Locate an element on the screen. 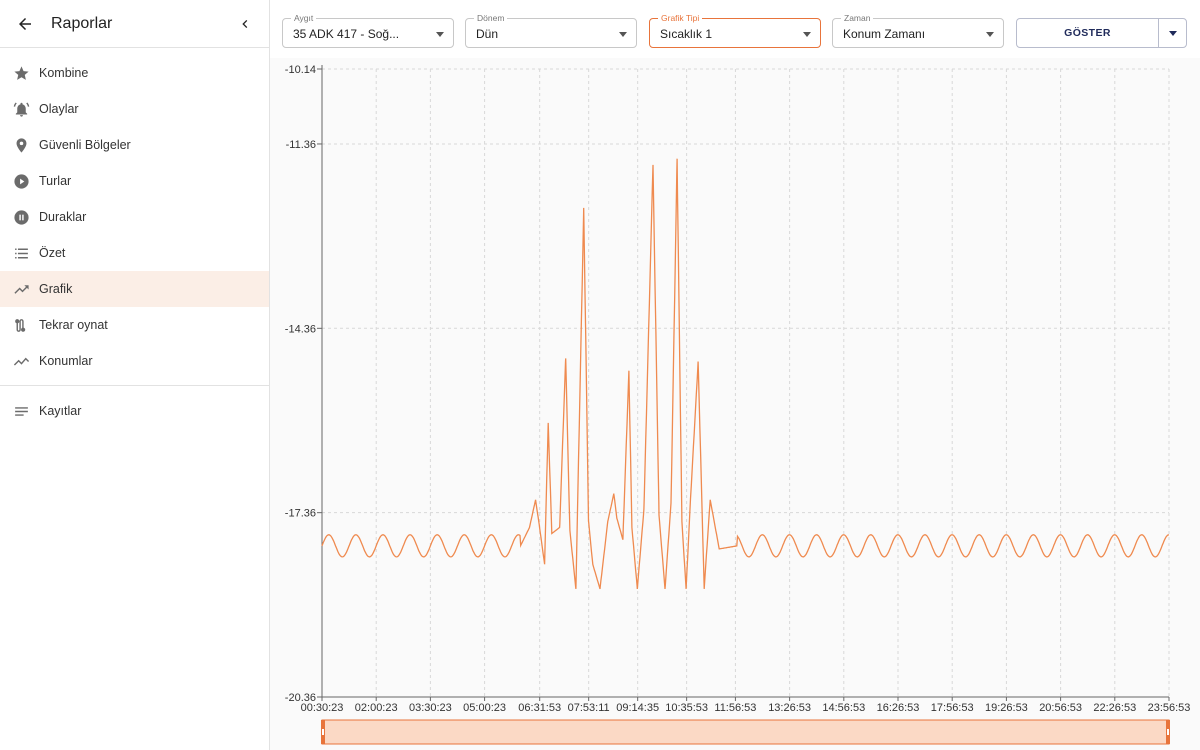 The image size is (1200, 750). sidebar-item-label: Kombine is located at coordinates (64, 73).